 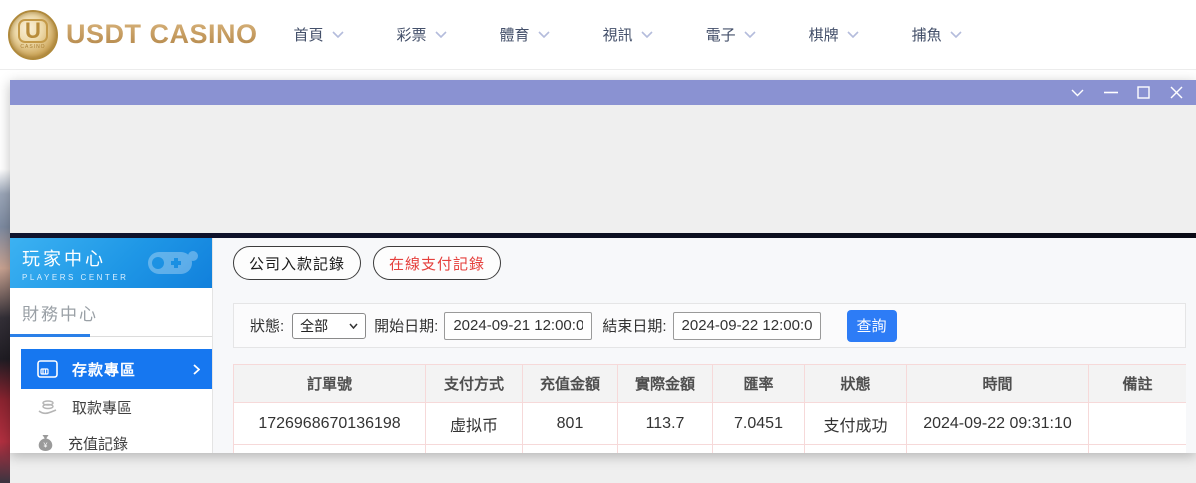 I want to click on record-tabs: 公司入款記錄 在線支付記錄, so click(x=709, y=263).